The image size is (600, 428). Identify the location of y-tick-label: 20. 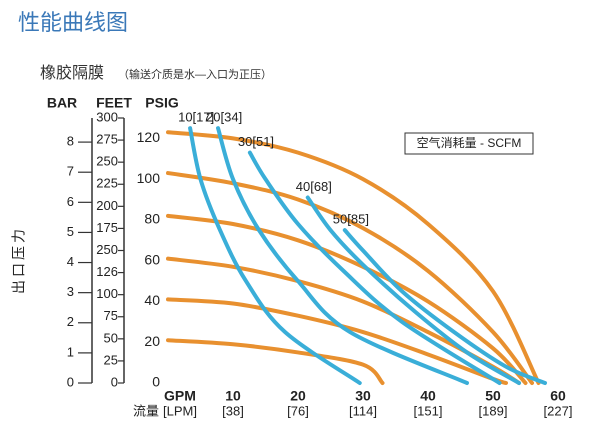
(152, 341).